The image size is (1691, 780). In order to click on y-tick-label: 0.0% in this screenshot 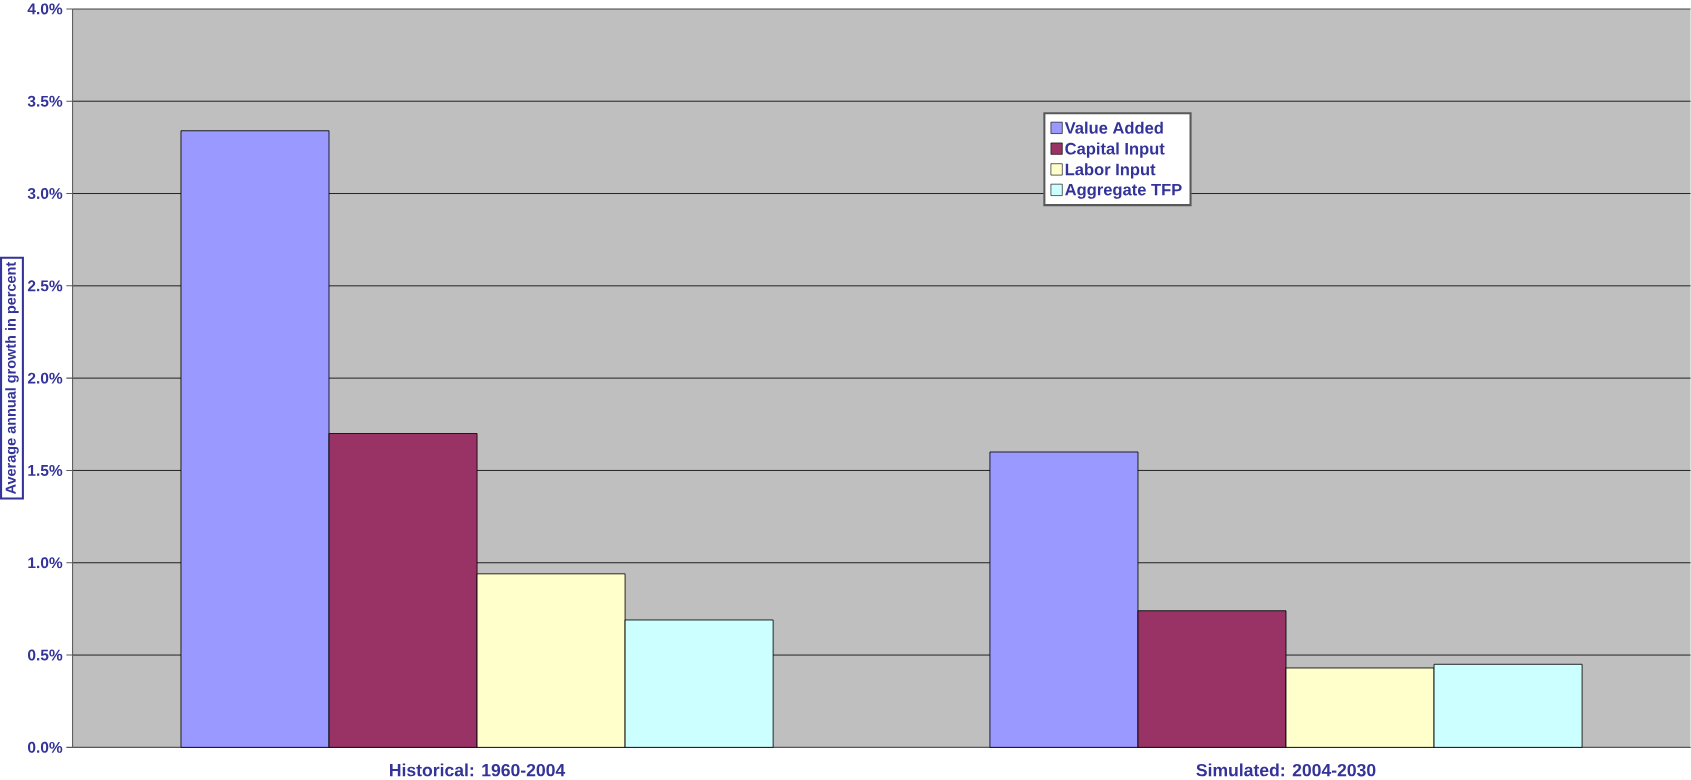, I will do `click(45, 747)`.